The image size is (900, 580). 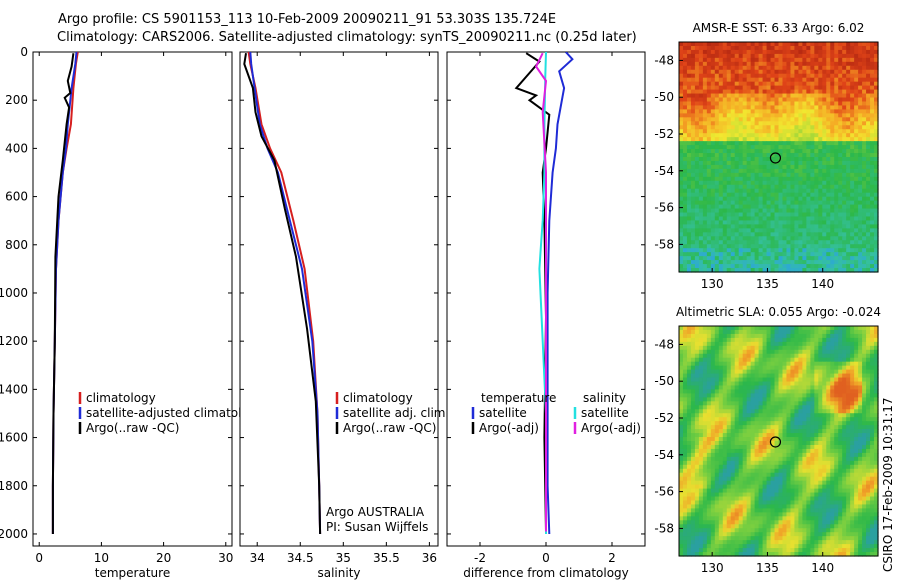 What do you see at coordinates (612, 558) in the screenshot?
I see `x-tick-label: 2` at bounding box center [612, 558].